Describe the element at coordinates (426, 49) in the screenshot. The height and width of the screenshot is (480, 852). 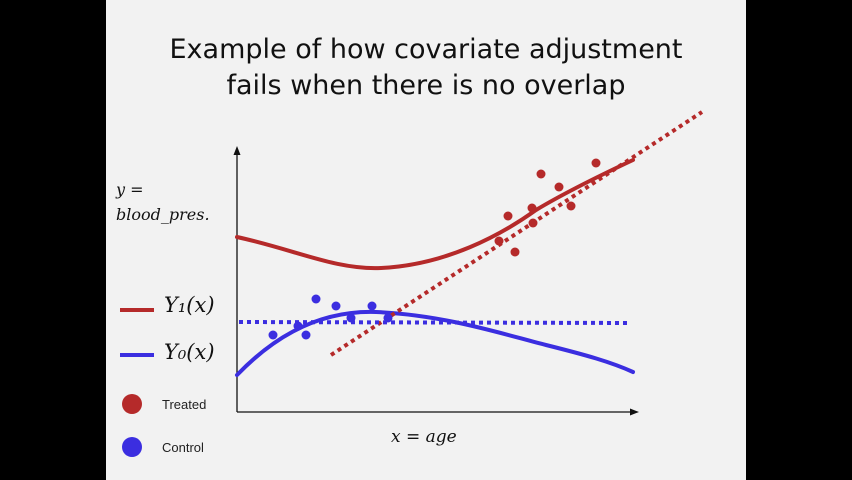
I see `slide-title-line-1: Example of how covariate adjustment` at that location.